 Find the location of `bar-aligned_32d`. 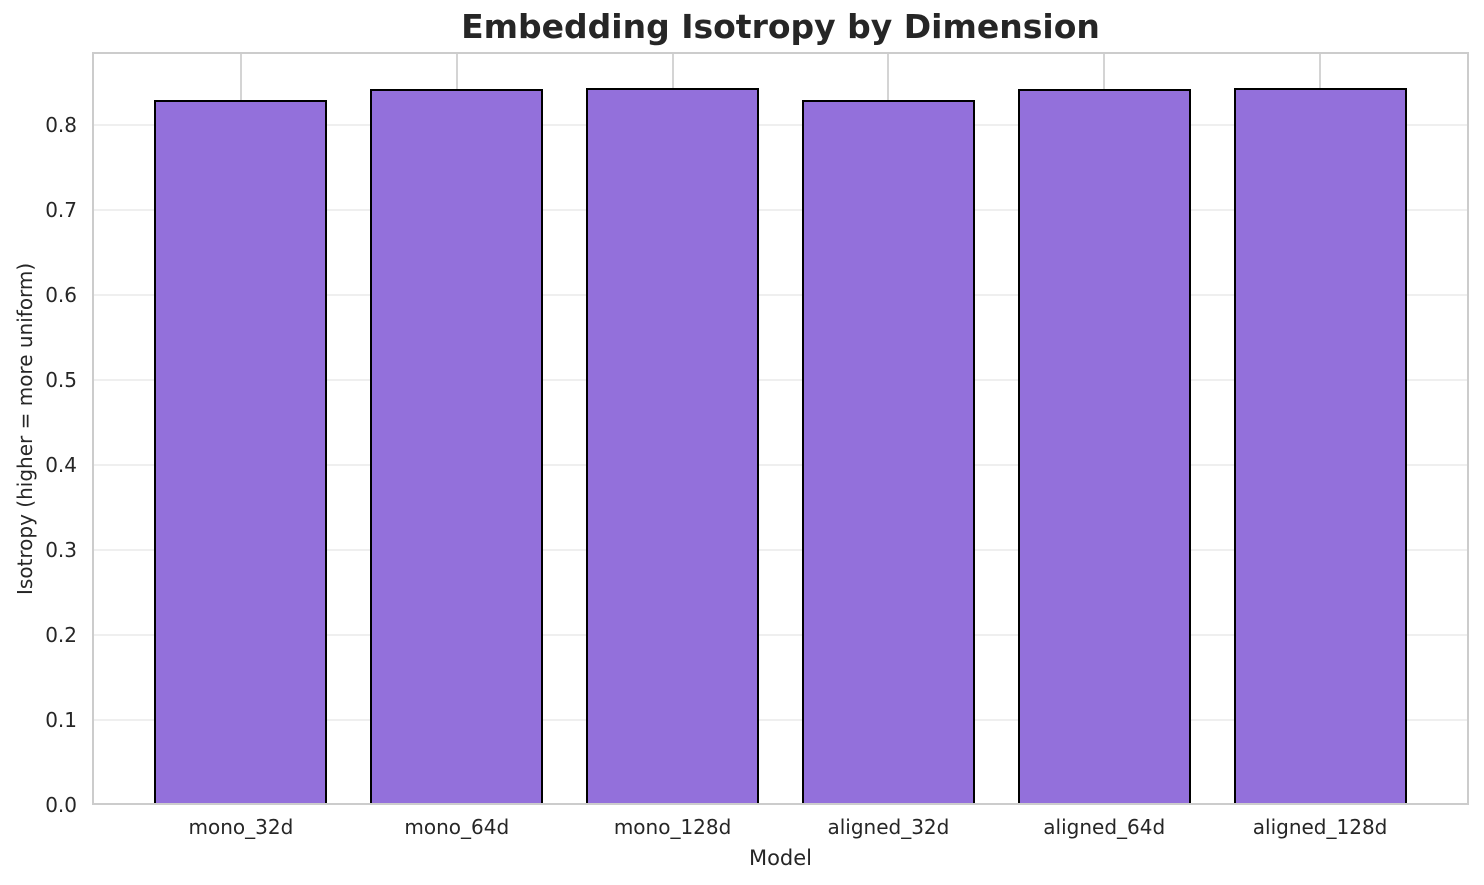

bar-aligned_32d is located at coordinates (888, 452).